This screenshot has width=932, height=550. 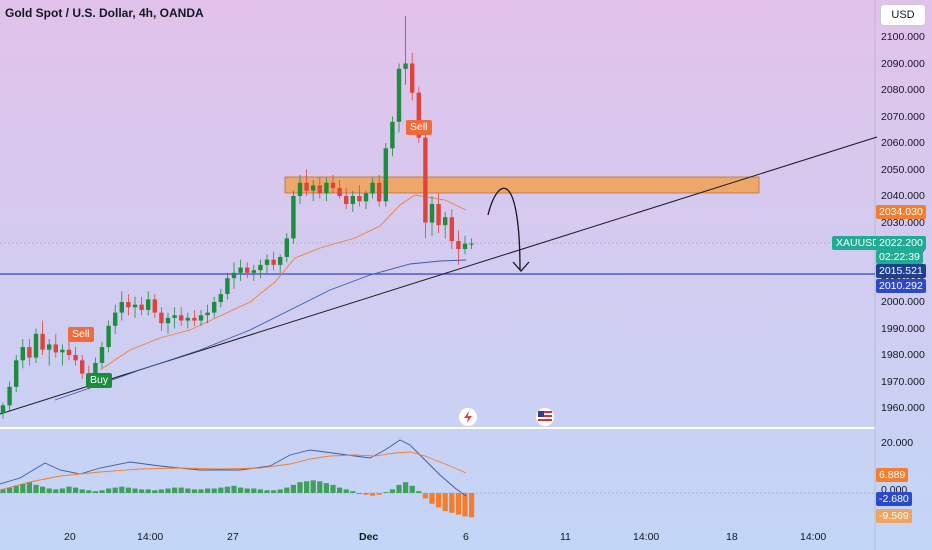 I want to click on indicator-pane, so click(x=237, y=478).